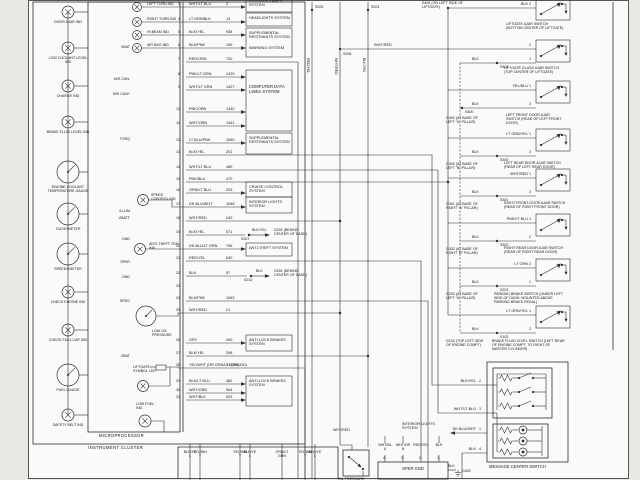  Describe the element at coordinates (421, 445) in the screenshot. I see `speaker-pin-wire-label: RED/YEL` at that location.